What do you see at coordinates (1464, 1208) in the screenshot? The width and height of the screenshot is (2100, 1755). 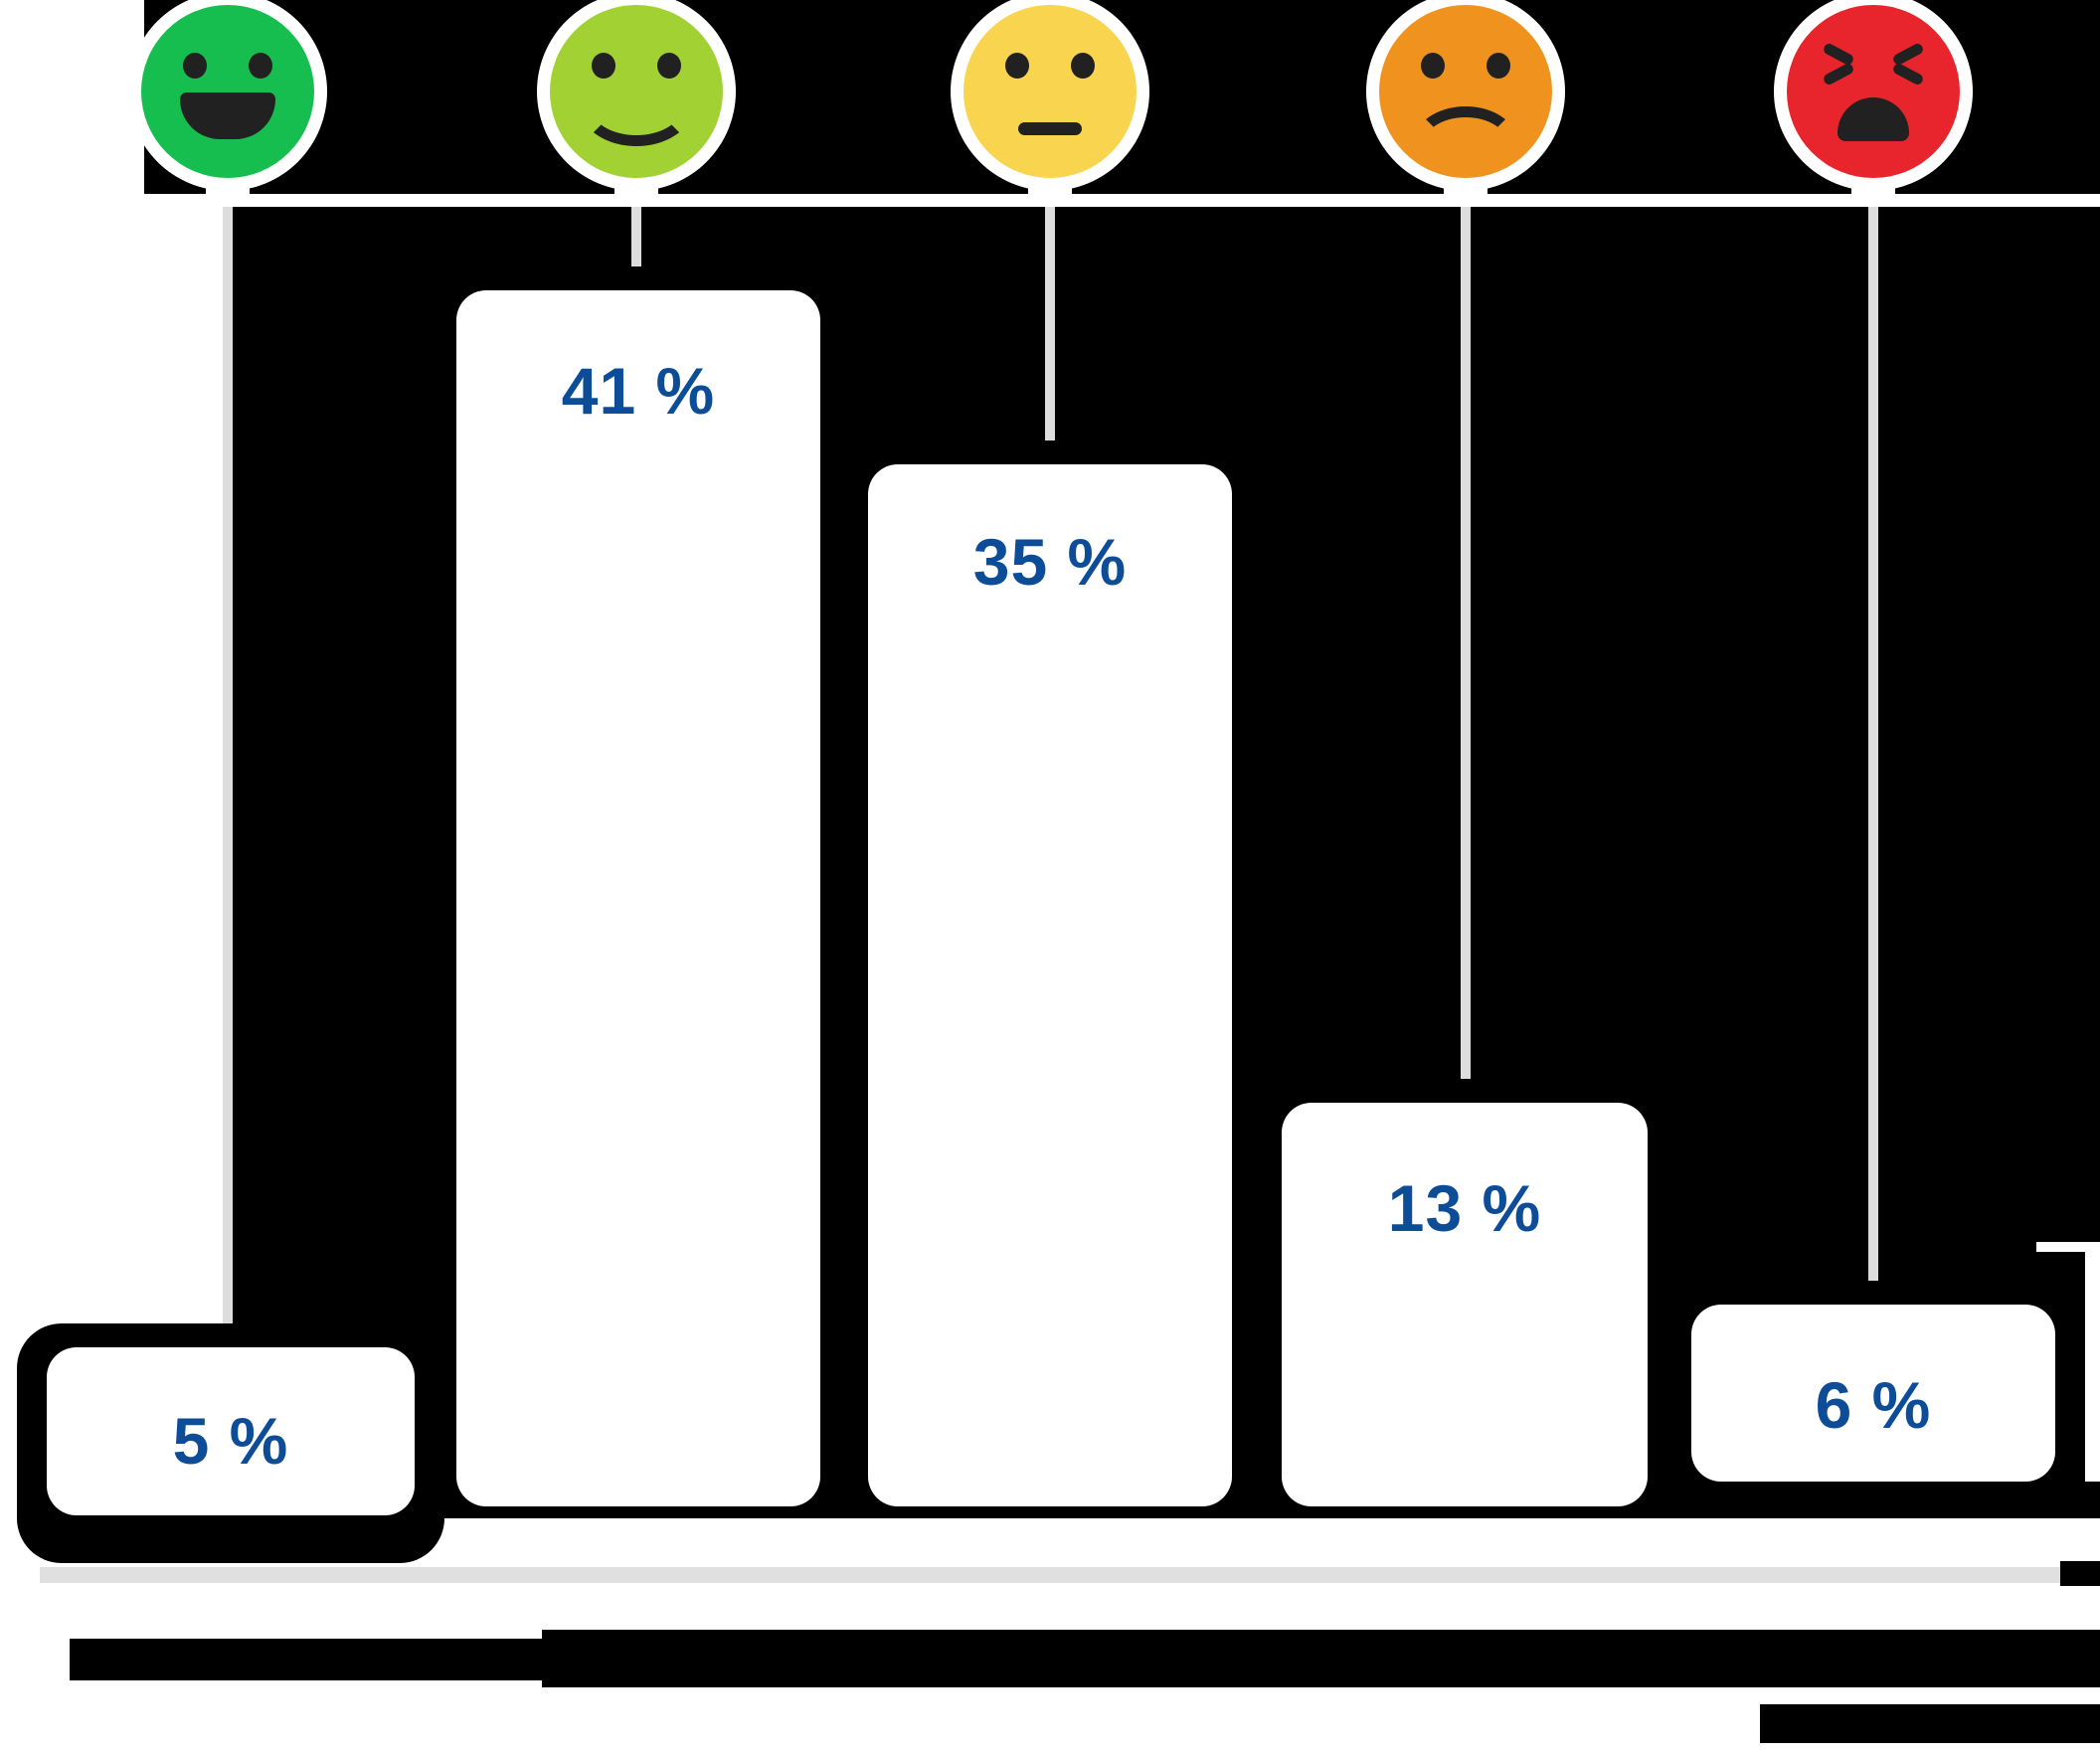 I see `bar-value-label: 13 %` at bounding box center [1464, 1208].